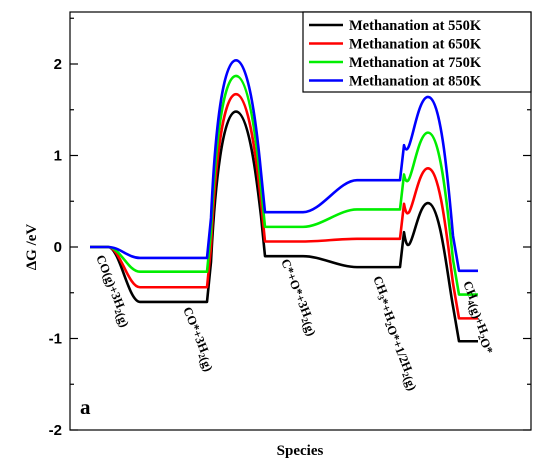 The image size is (553, 464). Describe the element at coordinates (298, 297) in the screenshot. I see `species-label-3: C*+O*+3H2(g)` at that location.